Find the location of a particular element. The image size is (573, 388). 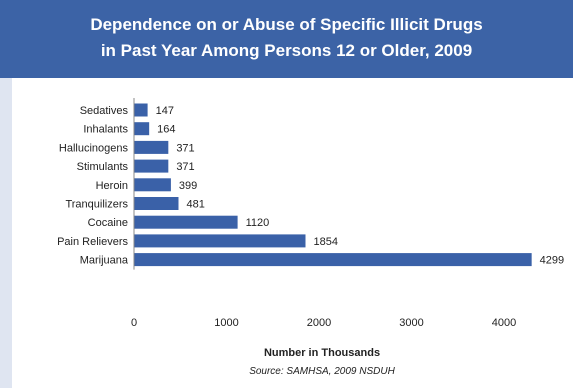

category-label: Cocaine is located at coordinates (108, 223).